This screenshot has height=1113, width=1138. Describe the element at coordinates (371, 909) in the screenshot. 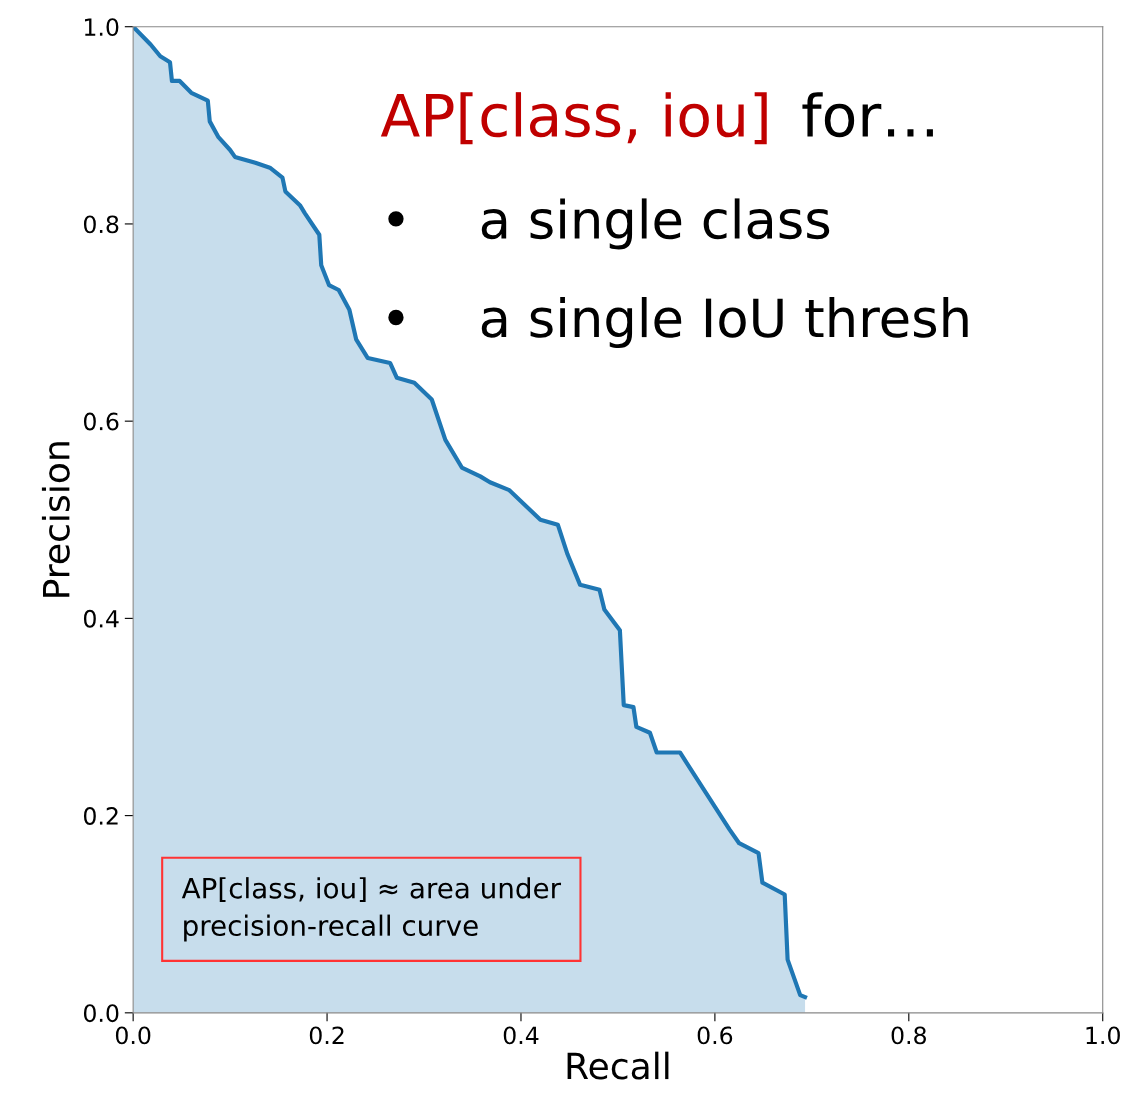

I see `annotation: AP[class, iou] ≈ area under precision-recall curve` at that location.